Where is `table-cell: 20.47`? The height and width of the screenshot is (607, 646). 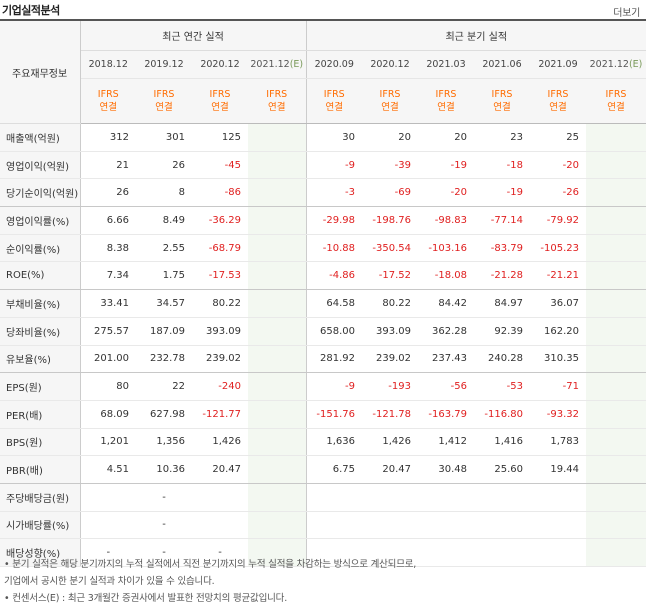
table-cell: 20.47 is located at coordinates (220, 469).